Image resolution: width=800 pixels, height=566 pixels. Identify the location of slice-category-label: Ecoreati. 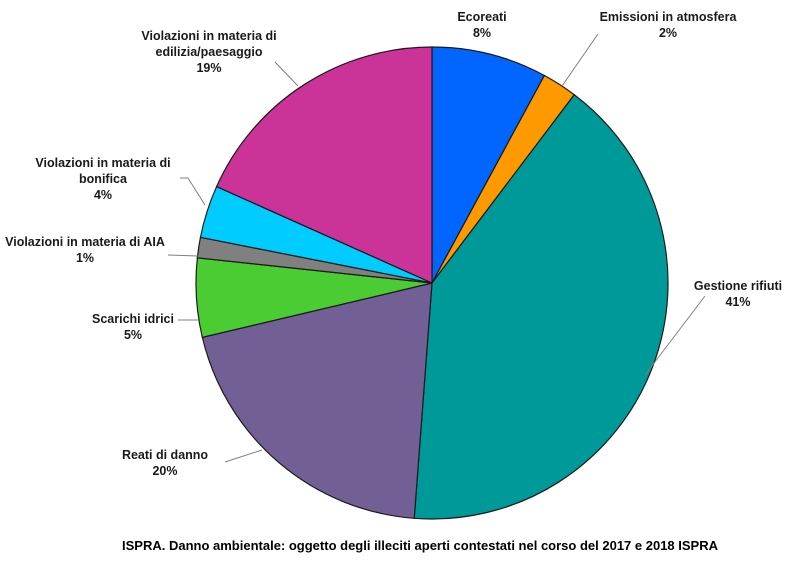
(481, 17).